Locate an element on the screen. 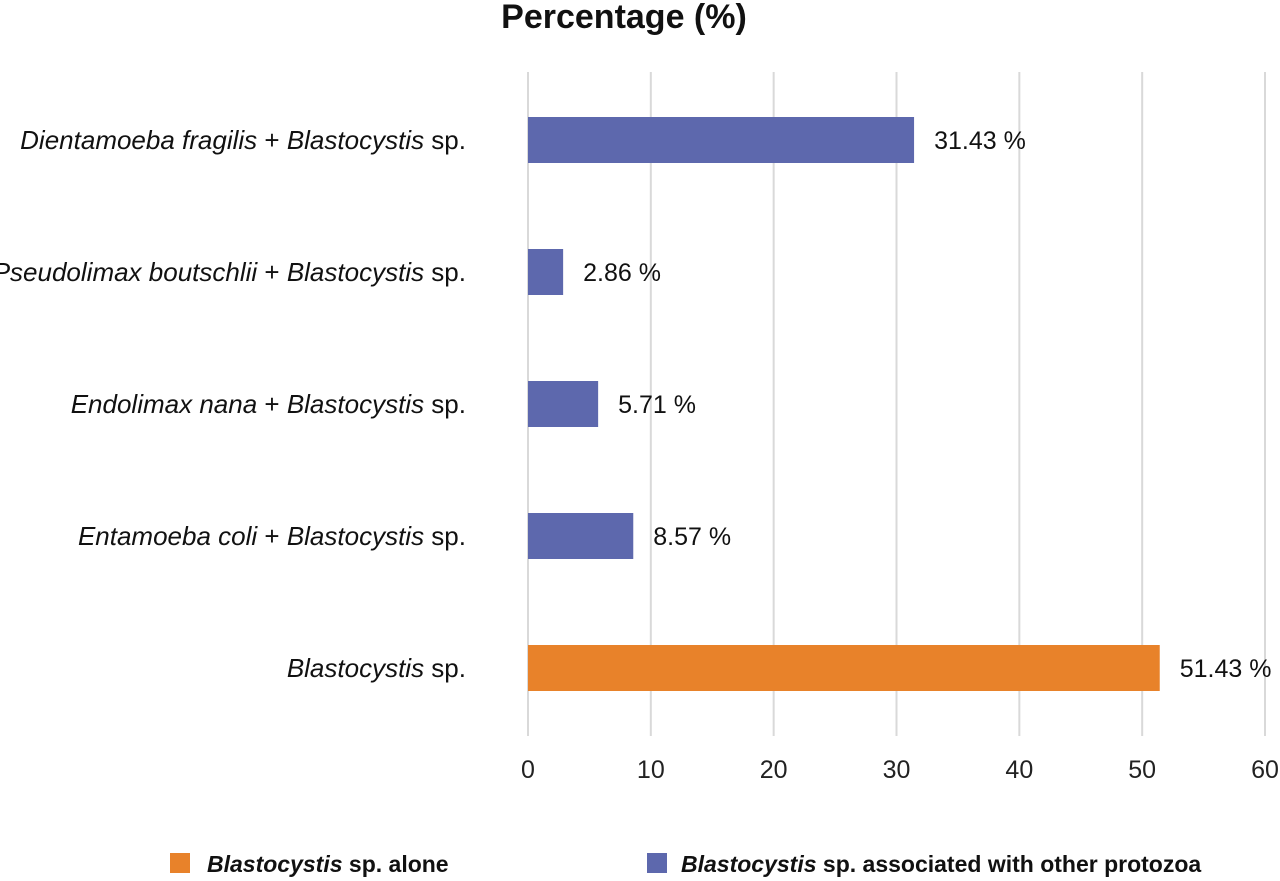 The image size is (1280, 881). x-tick-label: 0 is located at coordinates (528, 770).